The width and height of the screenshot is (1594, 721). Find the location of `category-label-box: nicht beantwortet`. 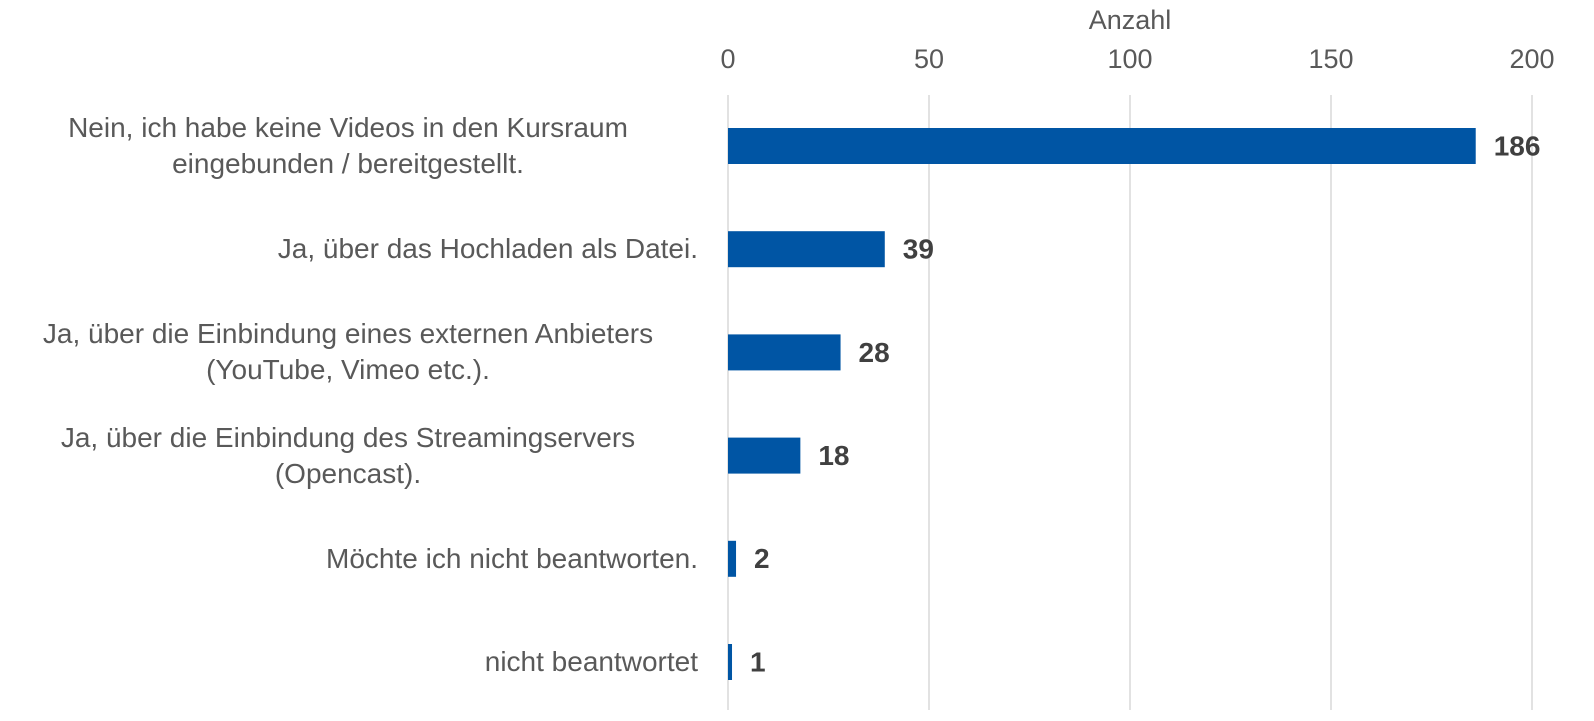

category-label-box: nicht beantwortet is located at coordinates (349, 662).